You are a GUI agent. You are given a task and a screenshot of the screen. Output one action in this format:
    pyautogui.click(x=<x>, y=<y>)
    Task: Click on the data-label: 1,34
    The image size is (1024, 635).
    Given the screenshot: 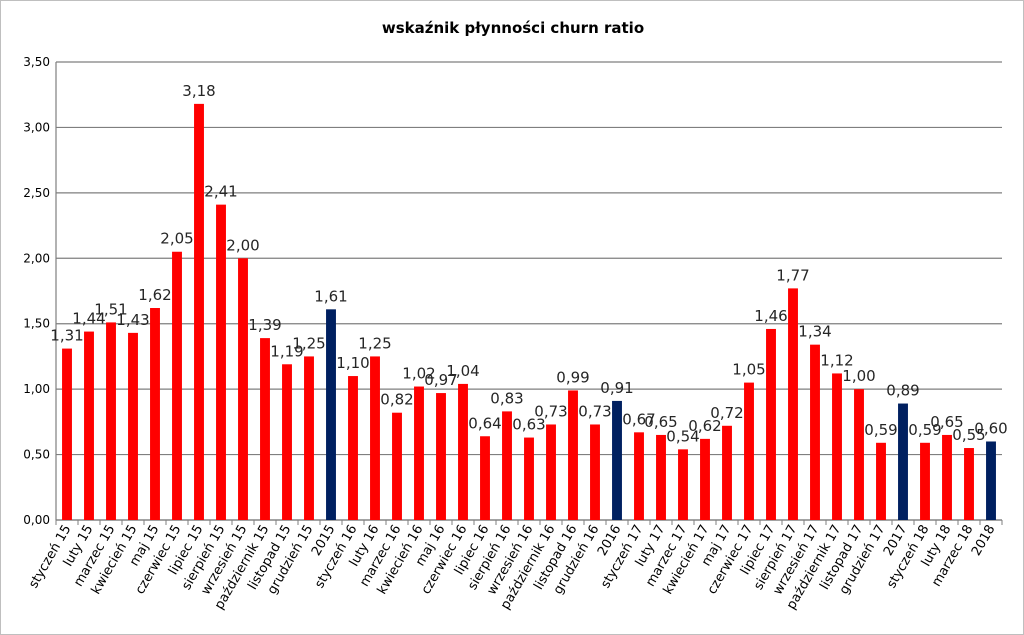 What is the action you would take?
    pyautogui.click(x=814, y=332)
    